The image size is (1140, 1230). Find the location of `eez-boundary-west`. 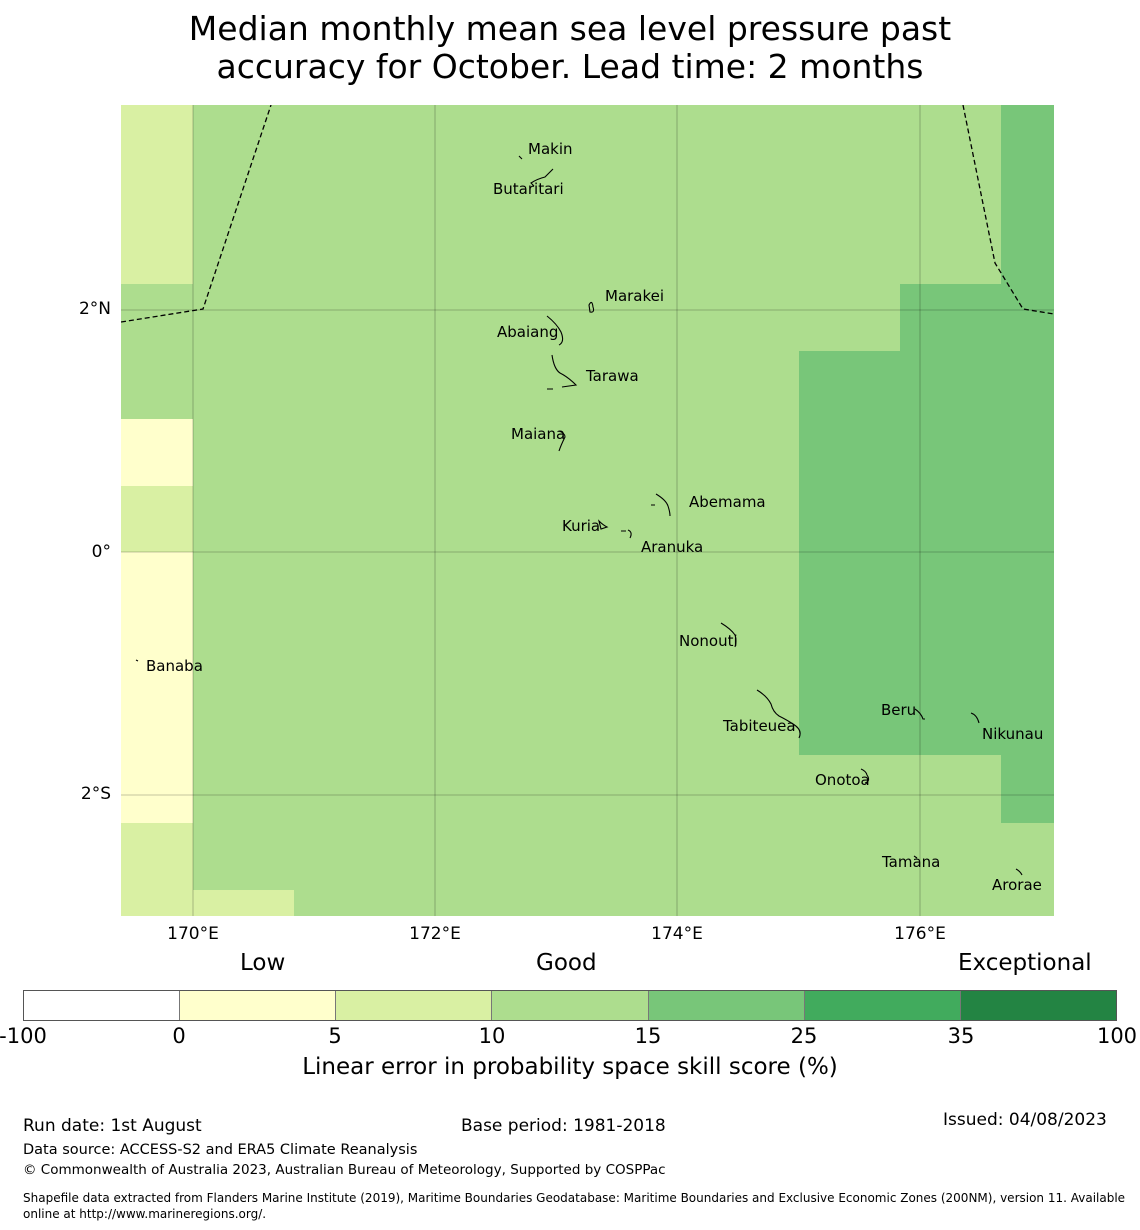

eez-boundary-west is located at coordinates (196, 214).